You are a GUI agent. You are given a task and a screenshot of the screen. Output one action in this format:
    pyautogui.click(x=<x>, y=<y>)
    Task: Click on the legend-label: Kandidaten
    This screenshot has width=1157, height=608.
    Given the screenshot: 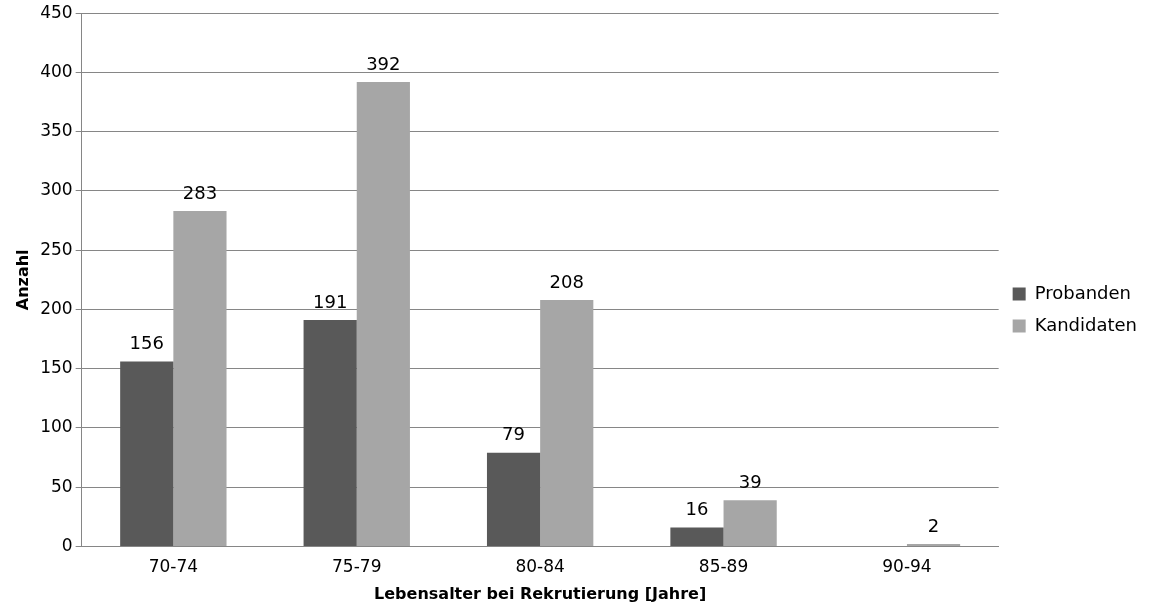 What is the action you would take?
    pyautogui.click(x=1086, y=324)
    